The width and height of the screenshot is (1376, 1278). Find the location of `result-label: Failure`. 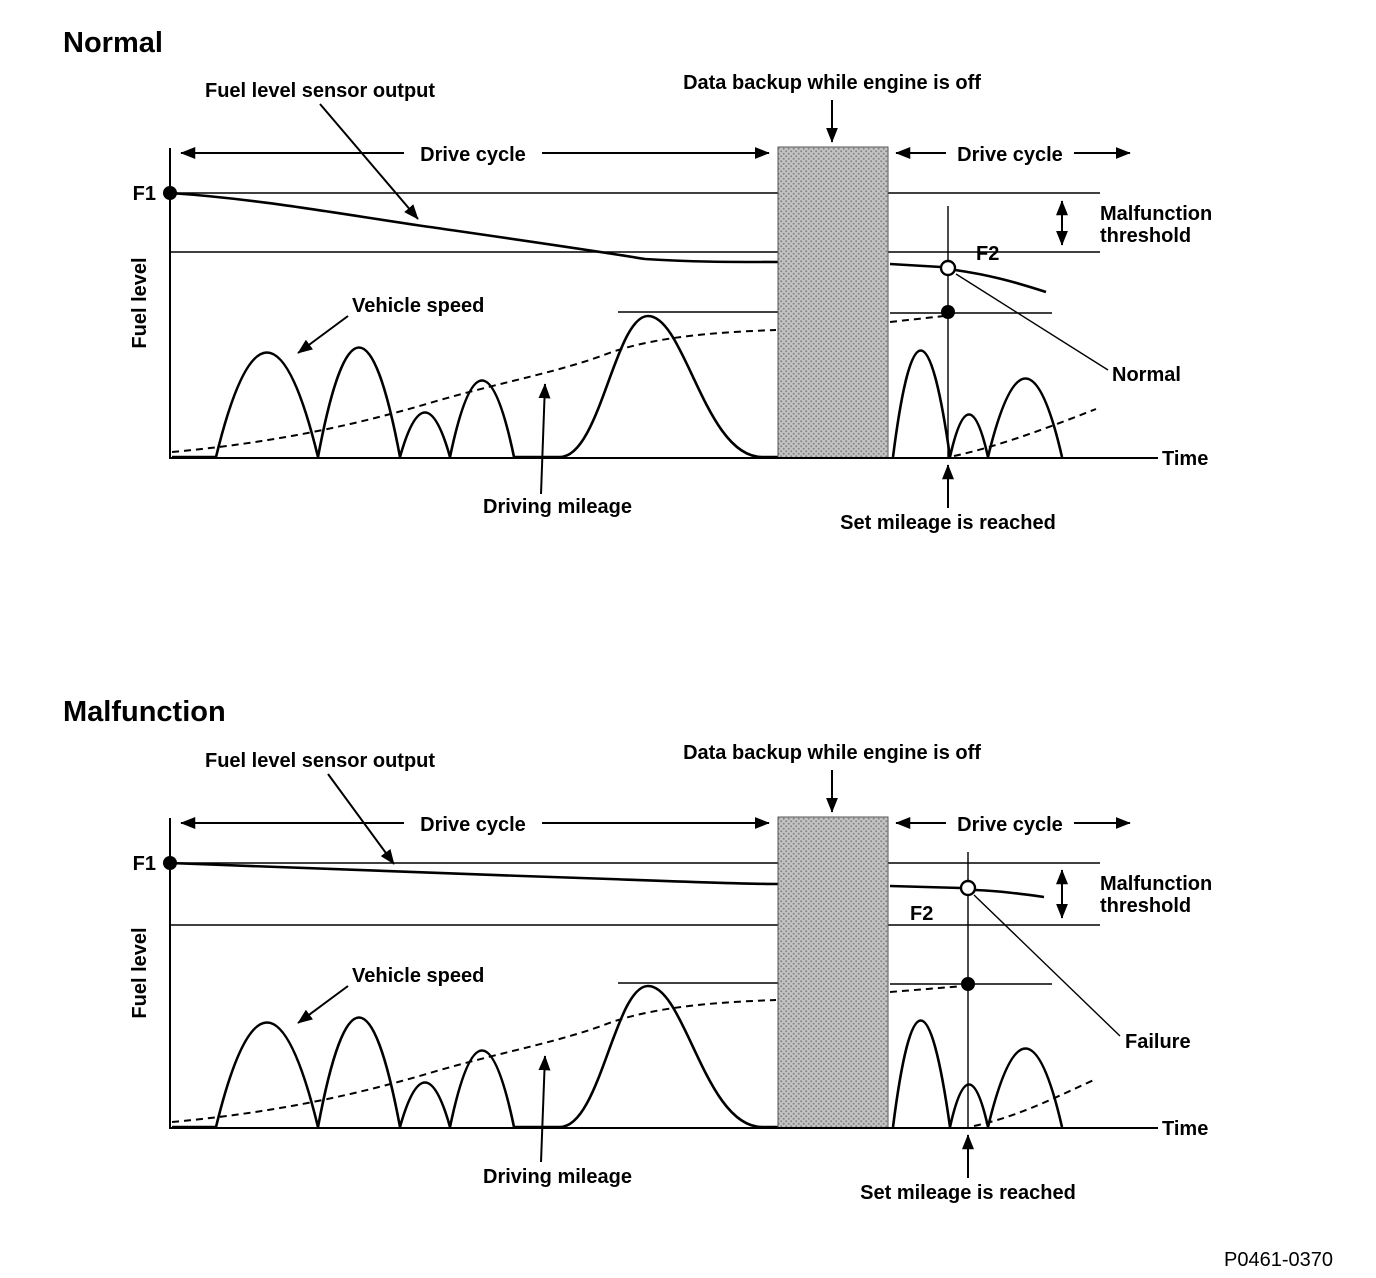

result-label: Failure is located at coordinates (1158, 1042).